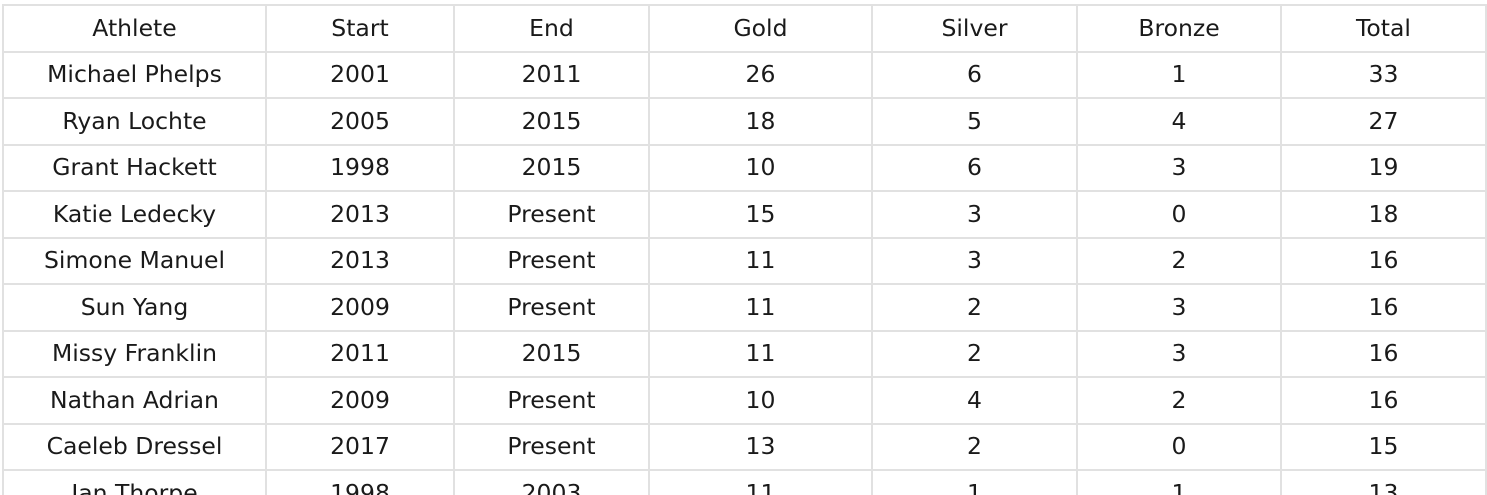  What do you see at coordinates (134, 214) in the screenshot?
I see `cell-athlete: Katie Ledecky` at bounding box center [134, 214].